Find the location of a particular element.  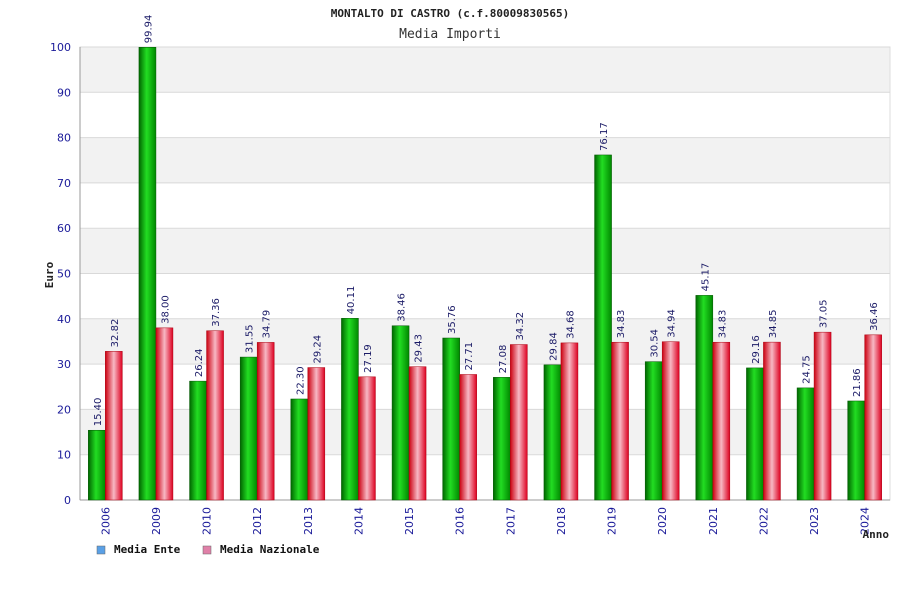

value-label: 29.43 is located at coordinates (419, 348).